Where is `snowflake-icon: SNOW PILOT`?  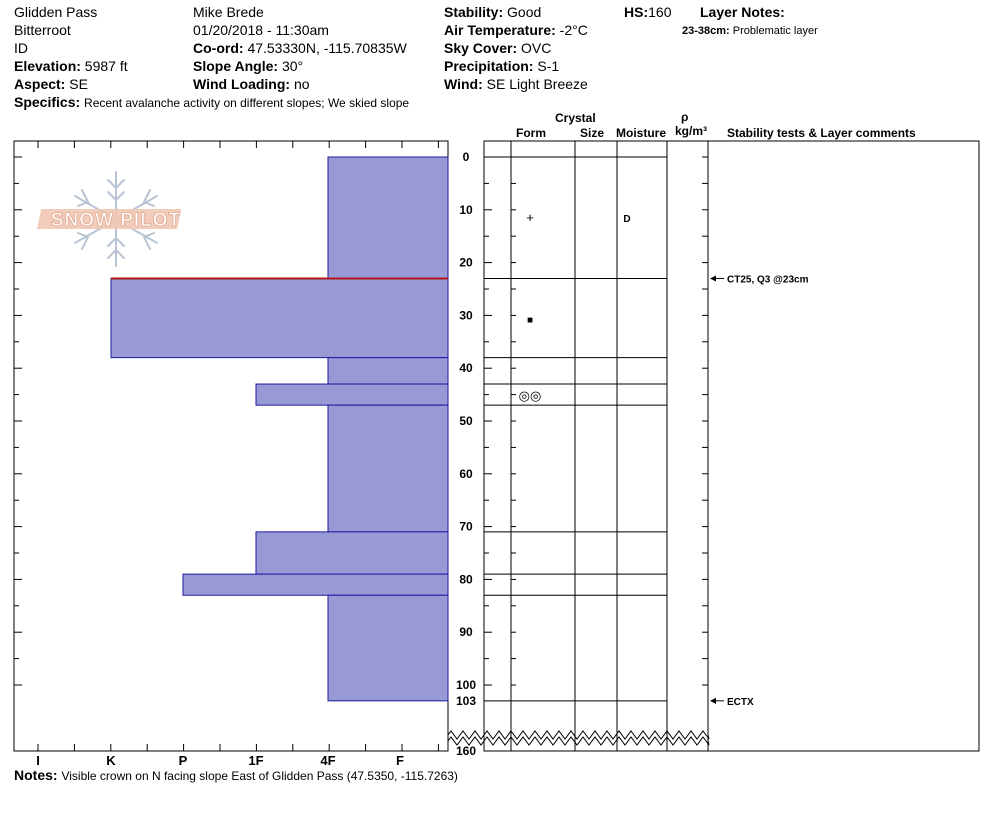
snowflake-icon: SNOW PILOT is located at coordinates (109, 219).